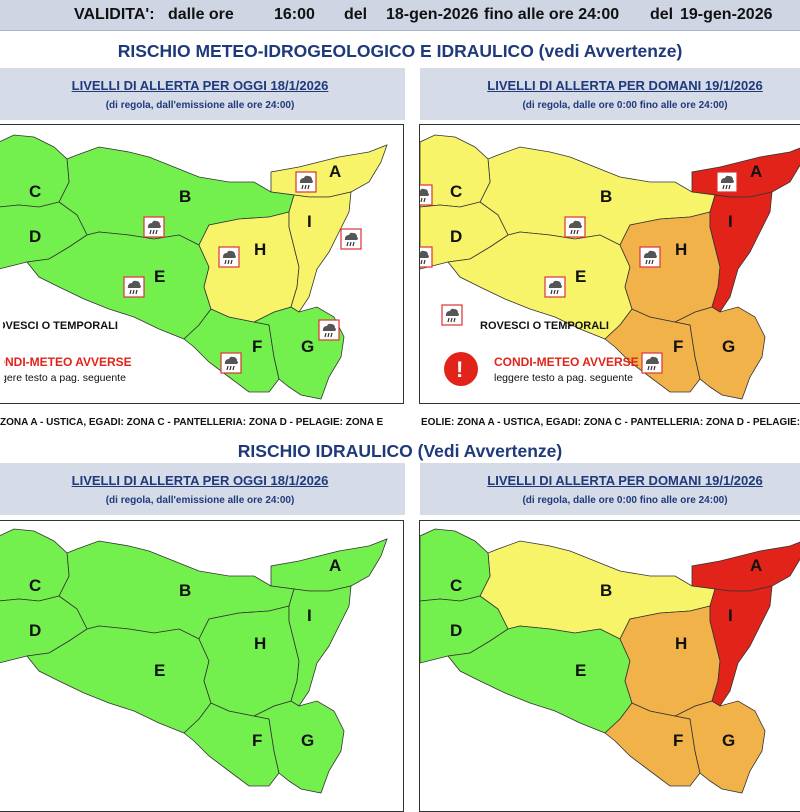  I want to click on del-label-1: del, so click(356, 14).